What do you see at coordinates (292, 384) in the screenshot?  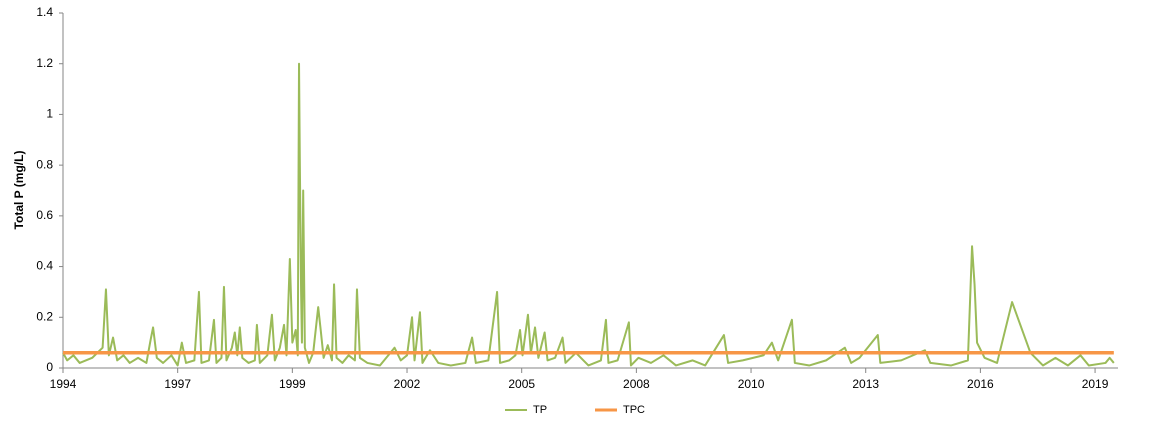 I see `x-tick-label: 1999` at bounding box center [292, 384].